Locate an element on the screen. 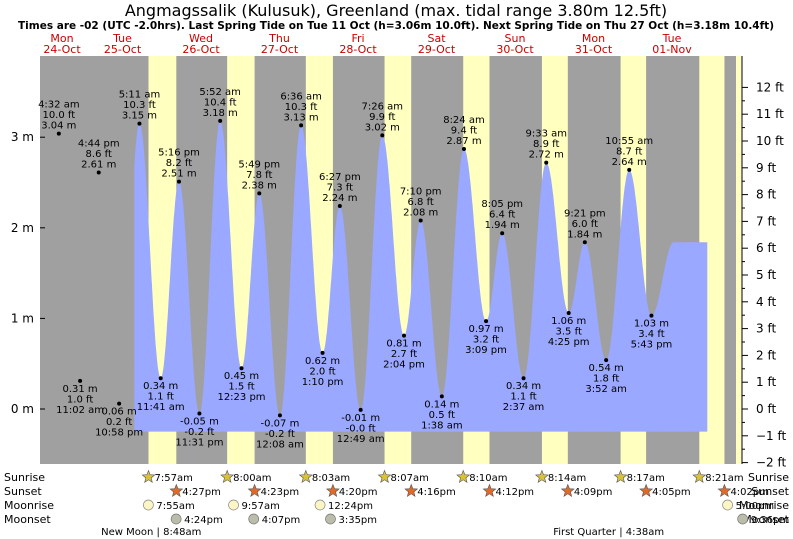 The height and width of the screenshot is (539, 793). tide-label: 6:36 am is located at coordinates (301, 96).